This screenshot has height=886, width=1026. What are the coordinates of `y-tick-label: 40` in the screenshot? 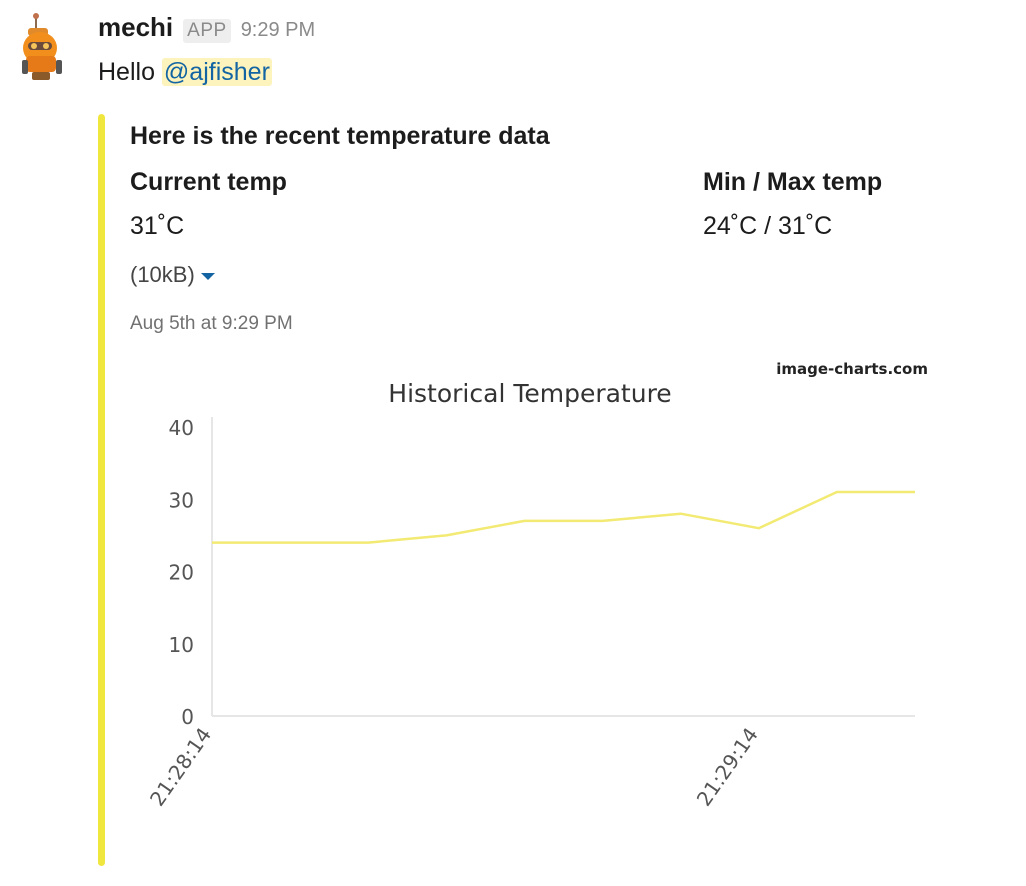 It's located at (181, 428).